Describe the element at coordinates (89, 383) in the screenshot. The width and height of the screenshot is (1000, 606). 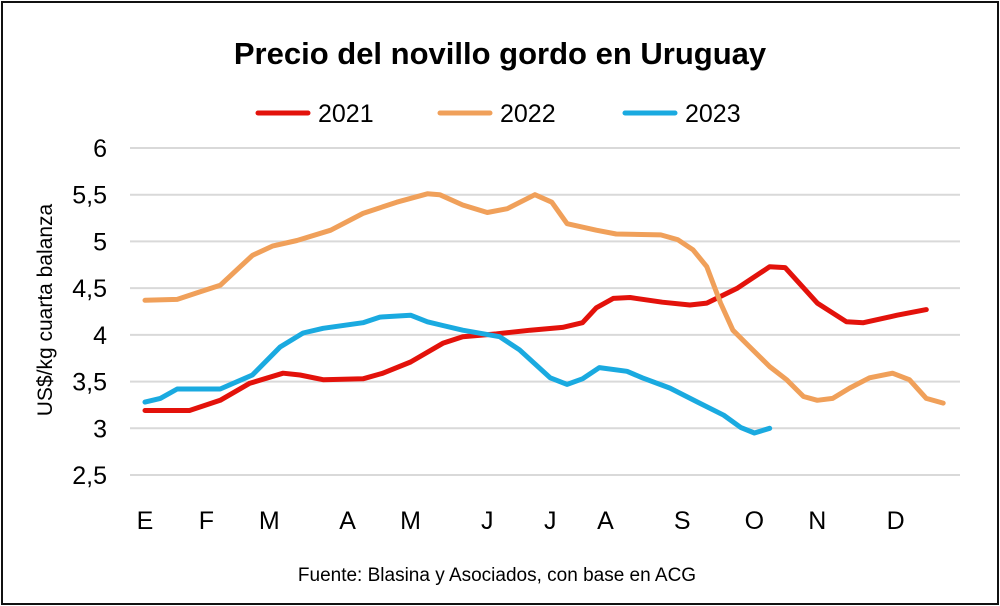
I see `y-tick-label: 3,5` at that location.